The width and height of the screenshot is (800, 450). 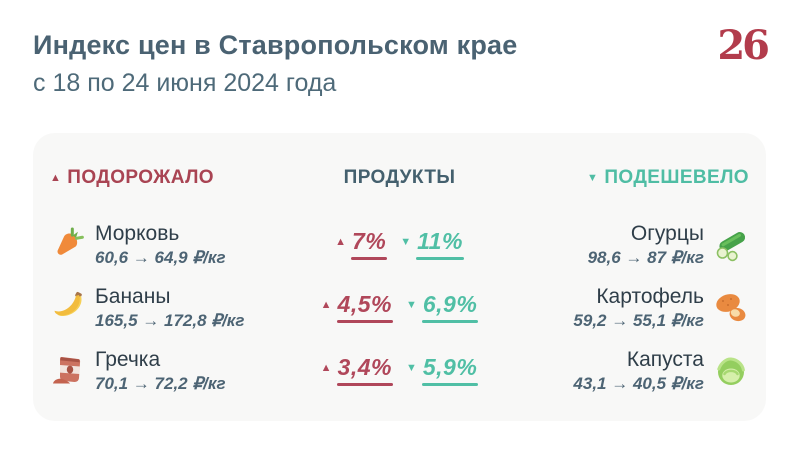 What do you see at coordinates (731, 371) in the screenshot?
I see `cabbage-icon` at bounding box center [731, 371].